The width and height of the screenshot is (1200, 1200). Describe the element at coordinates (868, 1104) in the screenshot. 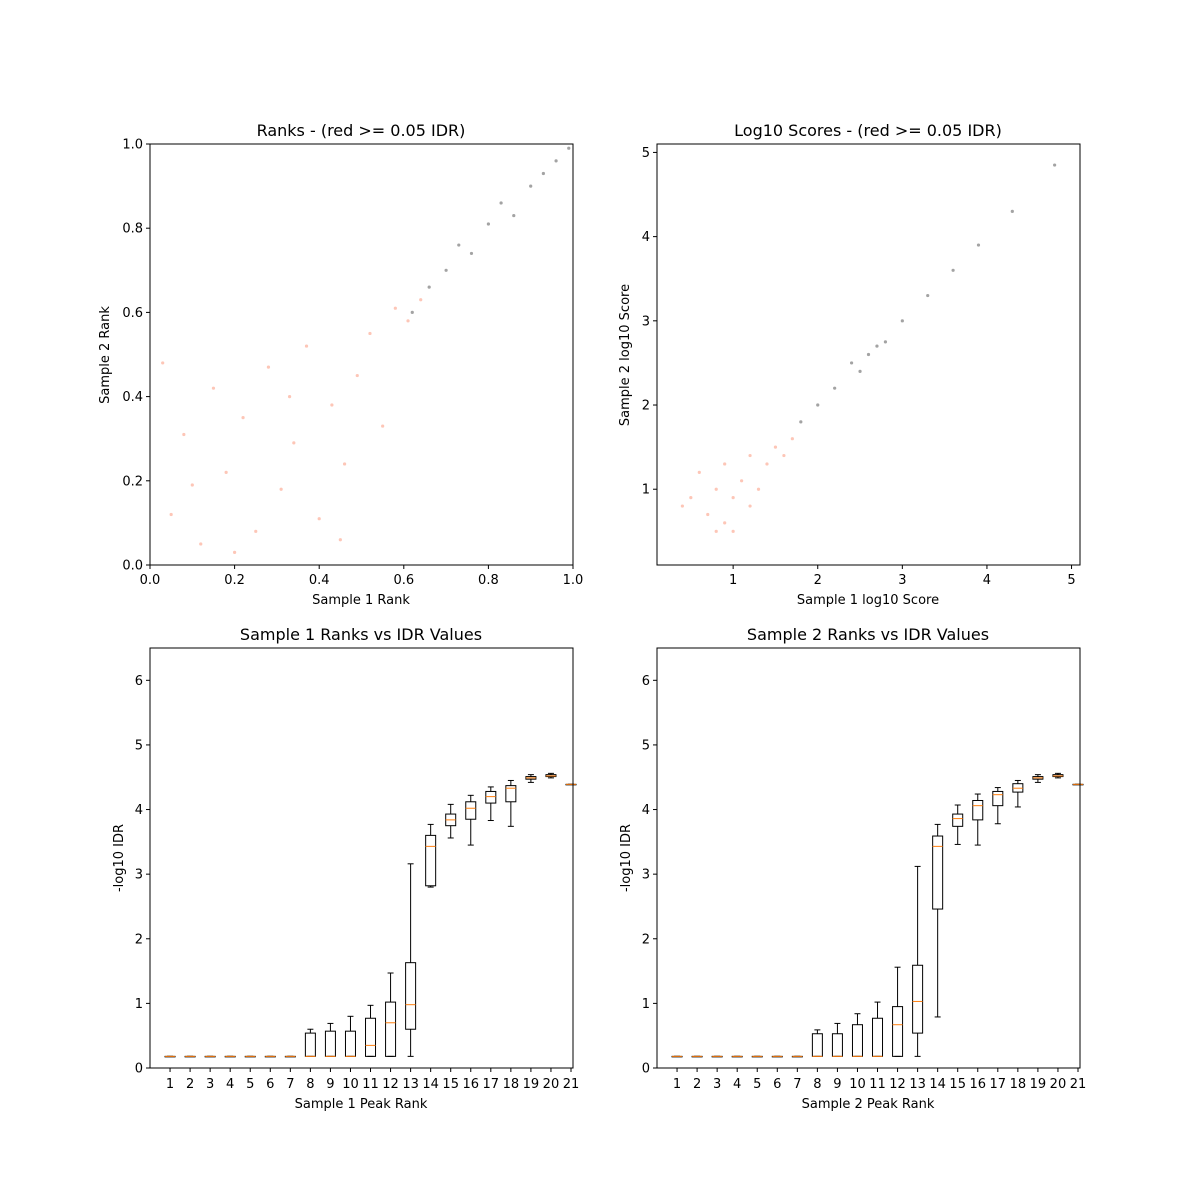

I see `s2-idr-xlabel: Sample 2 Peak Rank` at that location.